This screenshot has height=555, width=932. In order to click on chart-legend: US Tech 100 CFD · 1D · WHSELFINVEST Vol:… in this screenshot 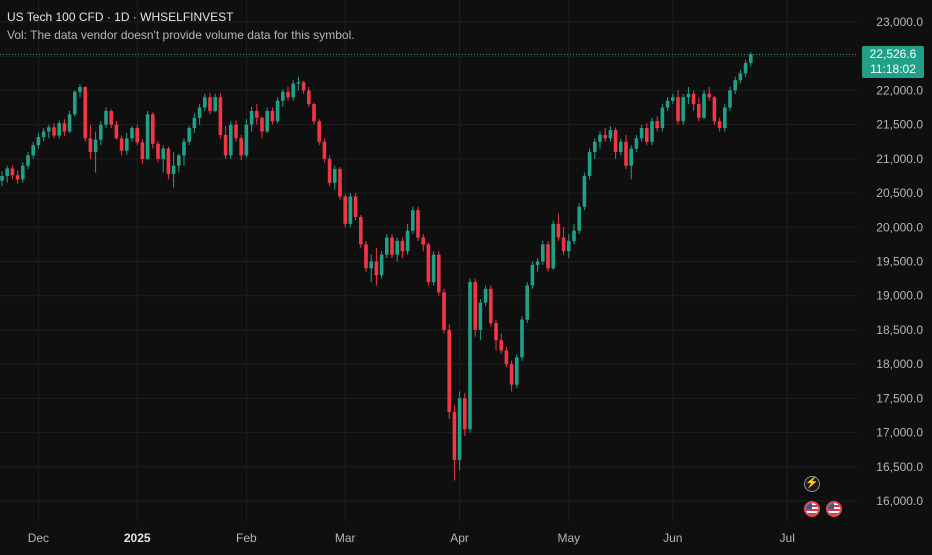, I will do `click(181, 26)`.